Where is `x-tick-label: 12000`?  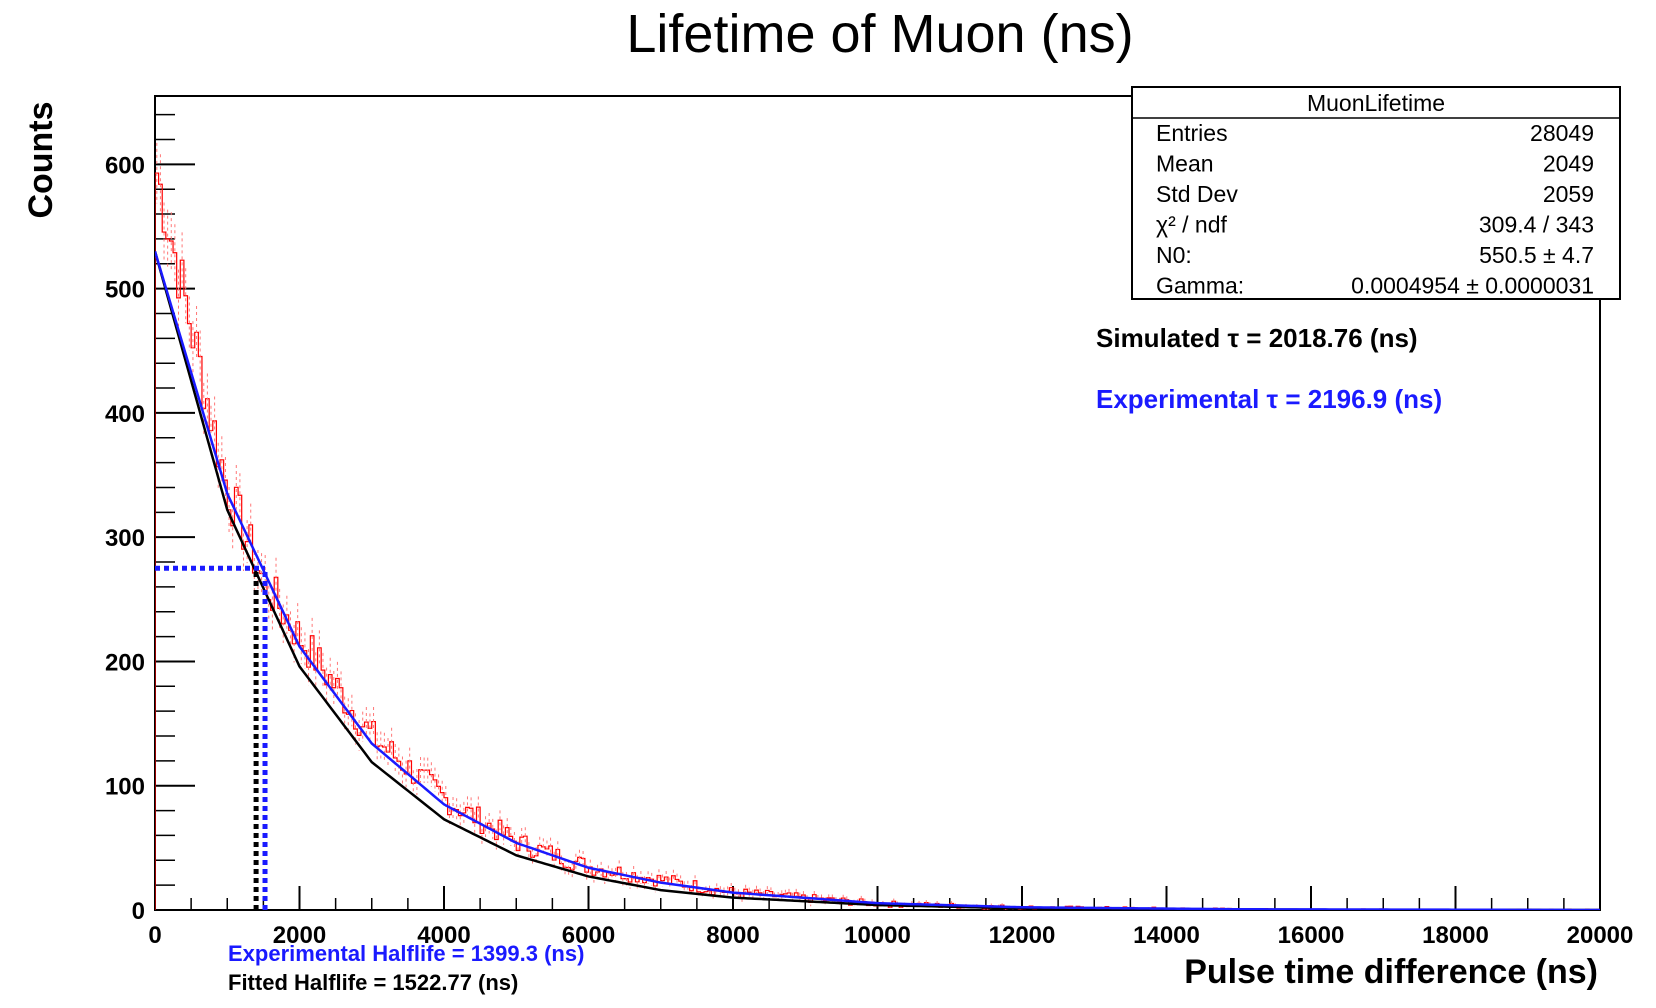
x-tick-label: 12000 is located at coordinates (1022, 935).